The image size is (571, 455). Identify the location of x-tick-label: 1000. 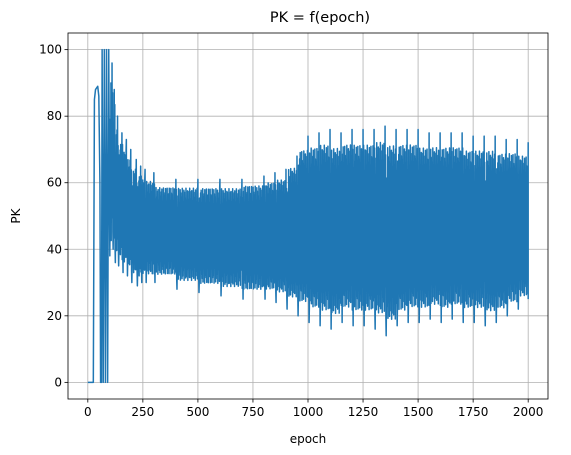
(308, 412).